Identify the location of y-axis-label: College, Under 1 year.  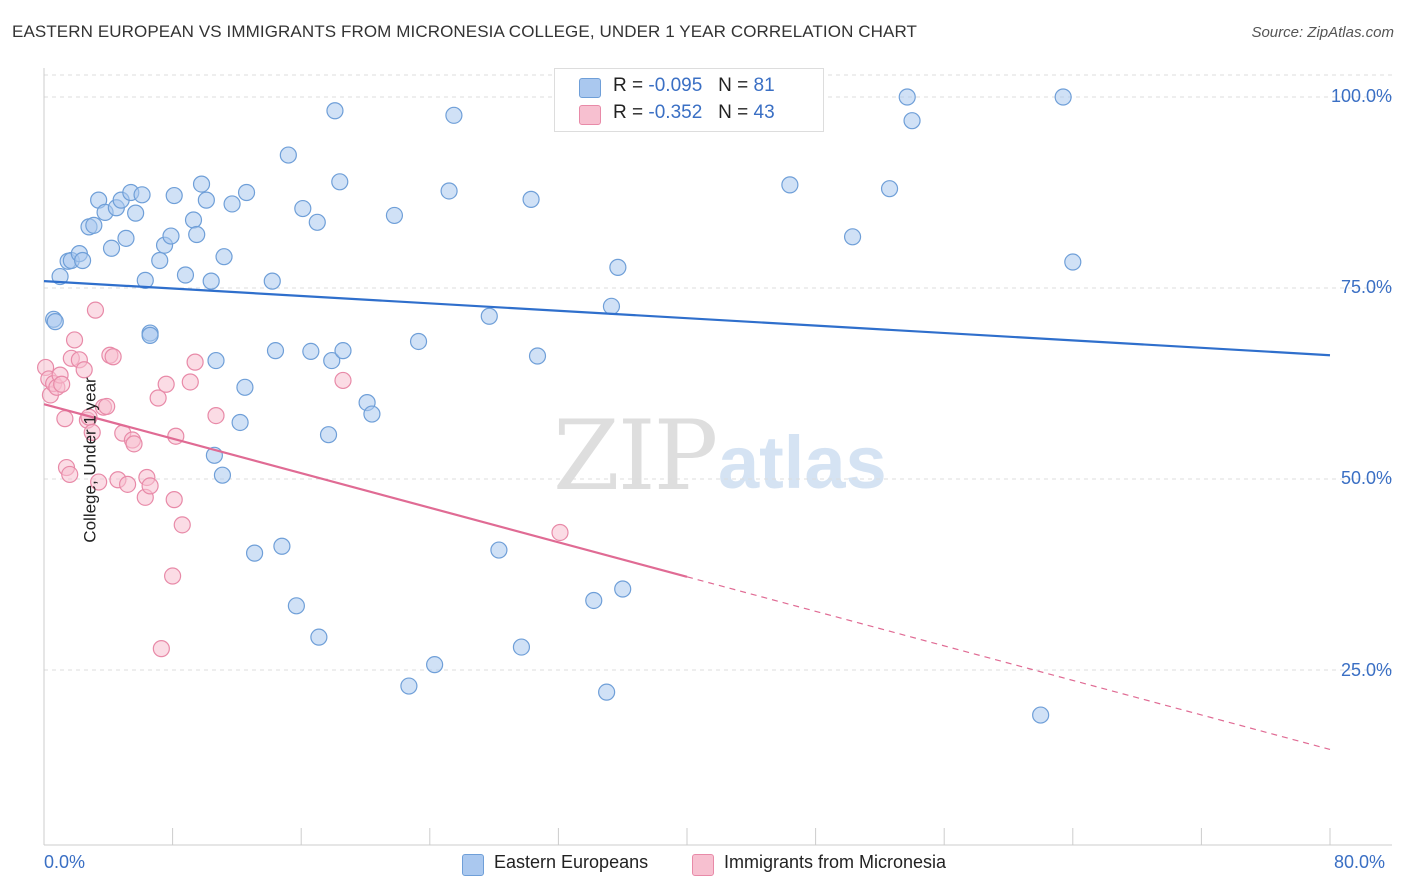
(90, 460).